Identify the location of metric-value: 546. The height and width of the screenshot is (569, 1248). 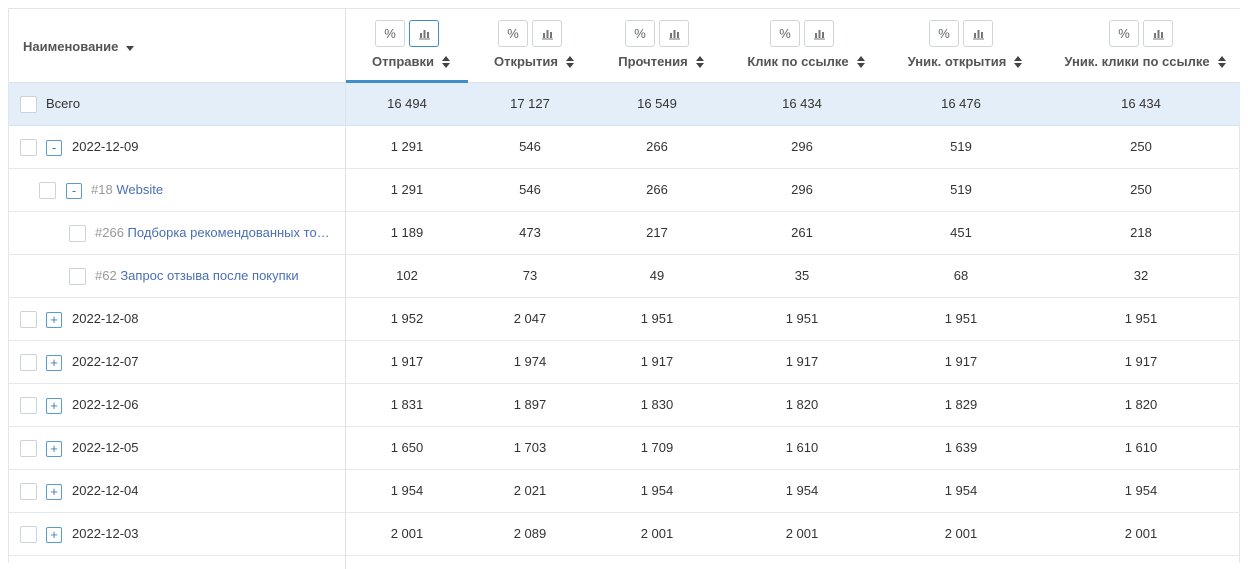
(530, 146).